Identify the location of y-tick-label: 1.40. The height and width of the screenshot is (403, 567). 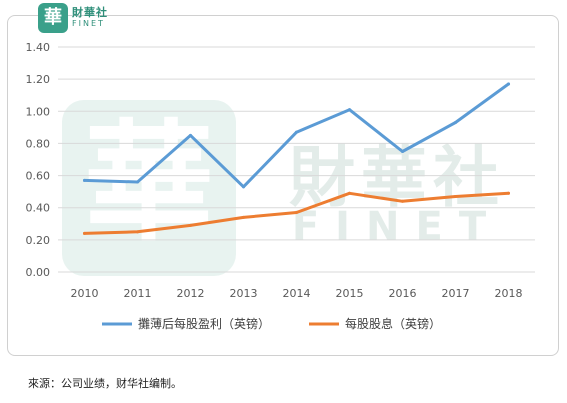
(38, 47).